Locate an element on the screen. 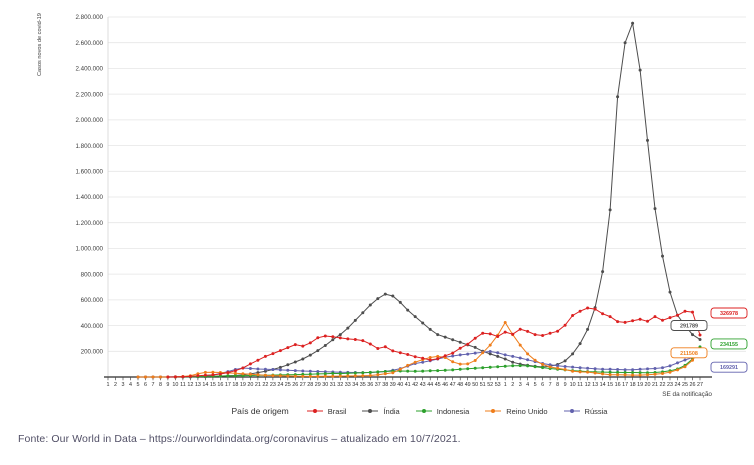 The image size is (754, 465). legend-label: Indonesia is located at coordinates (453, 411).